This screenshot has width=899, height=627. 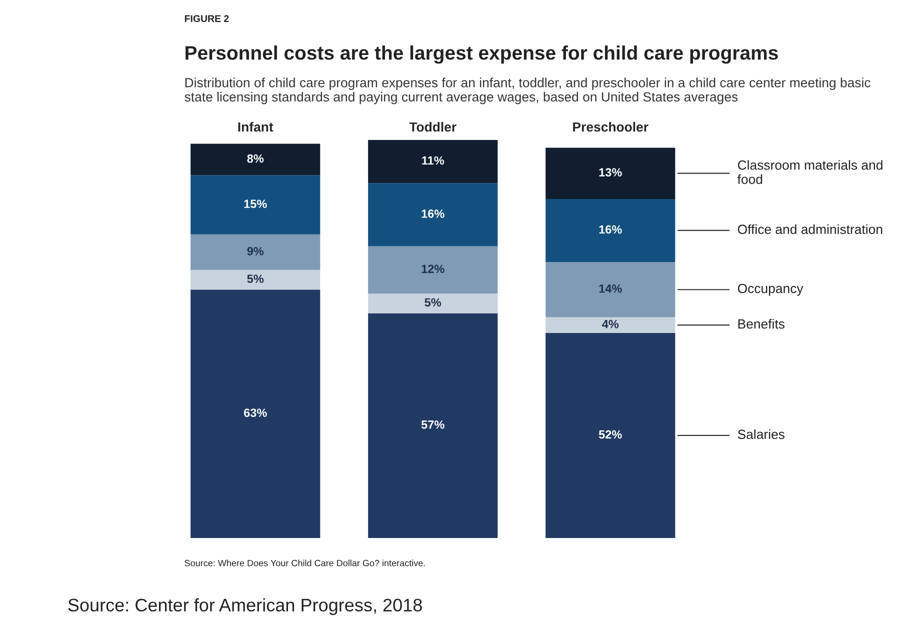 I want to click on data-label: 12%, so click(x=433, y=269).